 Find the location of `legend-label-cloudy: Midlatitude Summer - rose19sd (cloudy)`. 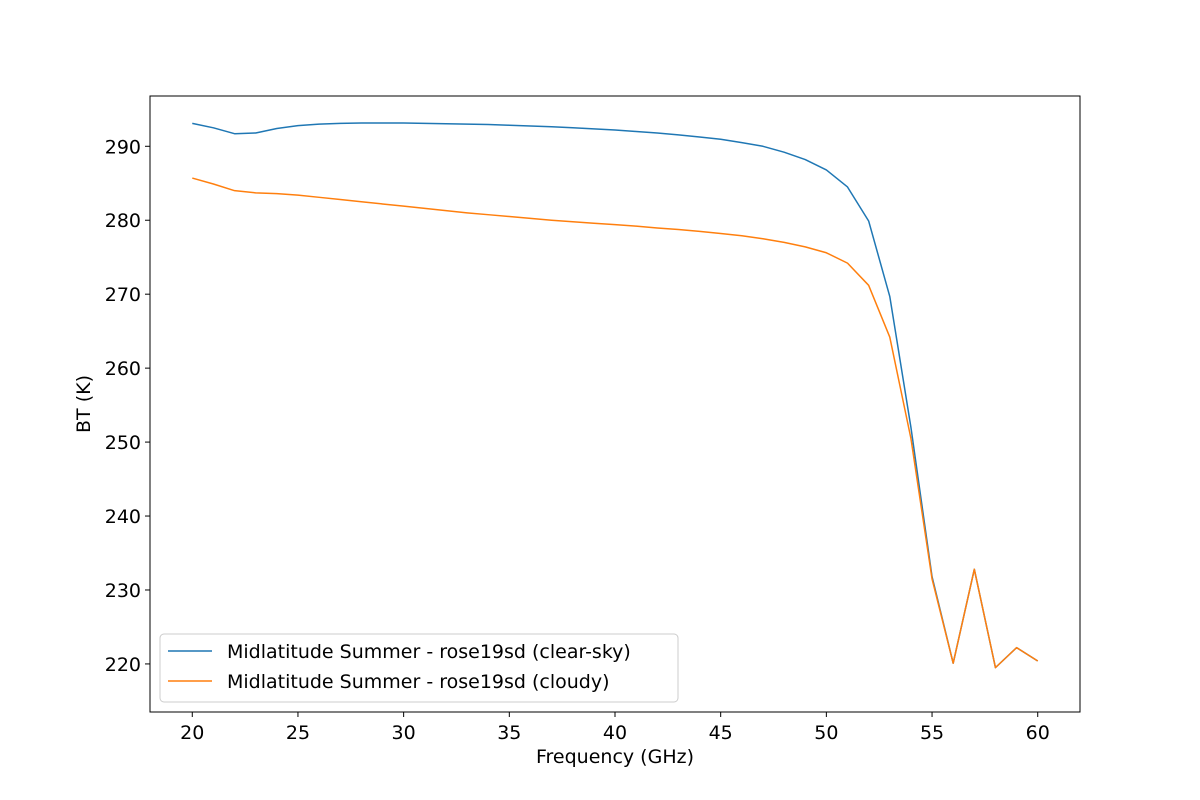

legend-label-cloudy: Midlatitude Summer - rose19sd (cloudy) is located at coordinates (418, 682).